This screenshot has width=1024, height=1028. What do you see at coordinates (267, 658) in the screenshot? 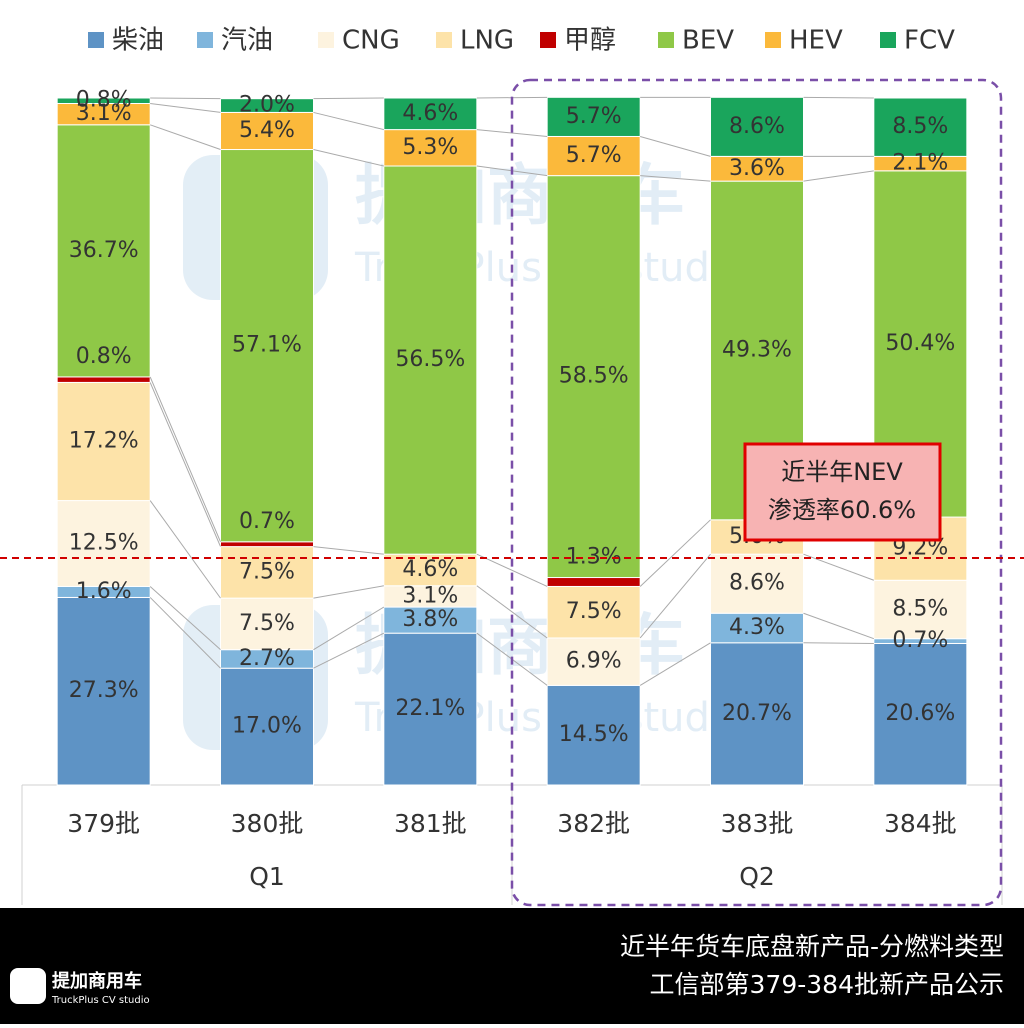
I see `value-label: 2.7%` at bounding box center [267, 658].